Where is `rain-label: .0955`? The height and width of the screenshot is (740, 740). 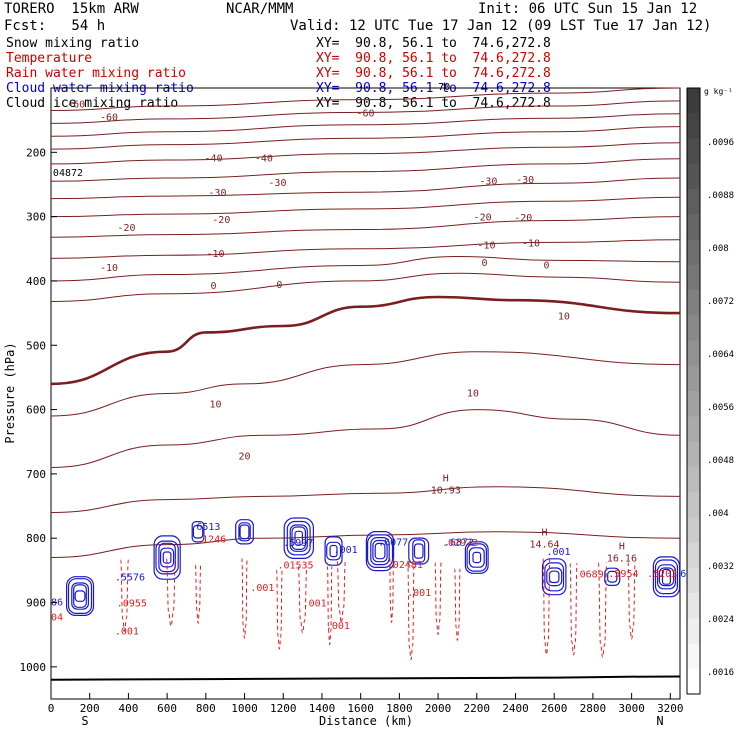
rain-label: .0955 is located at coordinates (132, 603).